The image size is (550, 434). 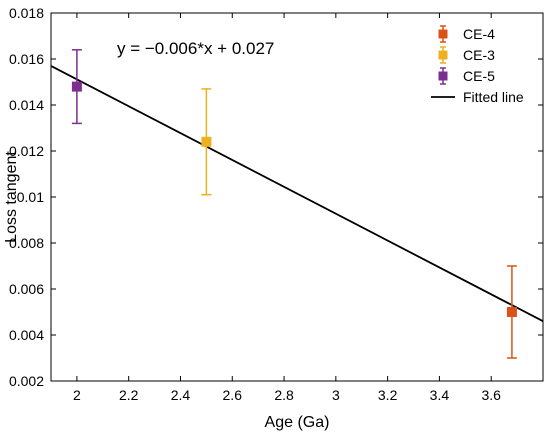 What do you see at coordinates (26, 105) in the screenshot?
I see `y-tick-label: 0.014` at bounding box center [26, 105].